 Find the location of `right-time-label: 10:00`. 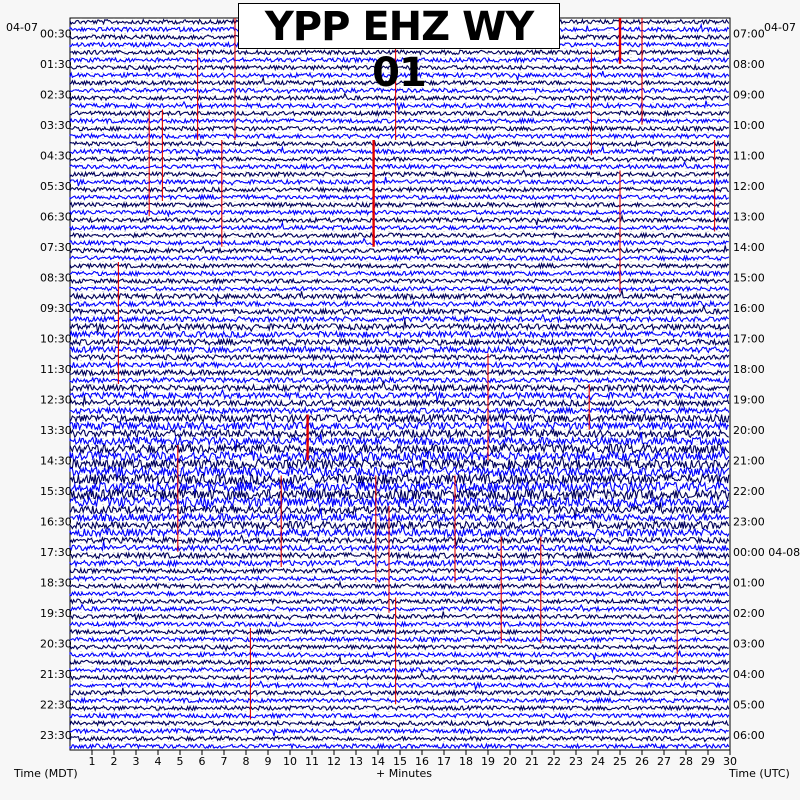

right-time-label: 10:00 is located at coordinates (749, 125).